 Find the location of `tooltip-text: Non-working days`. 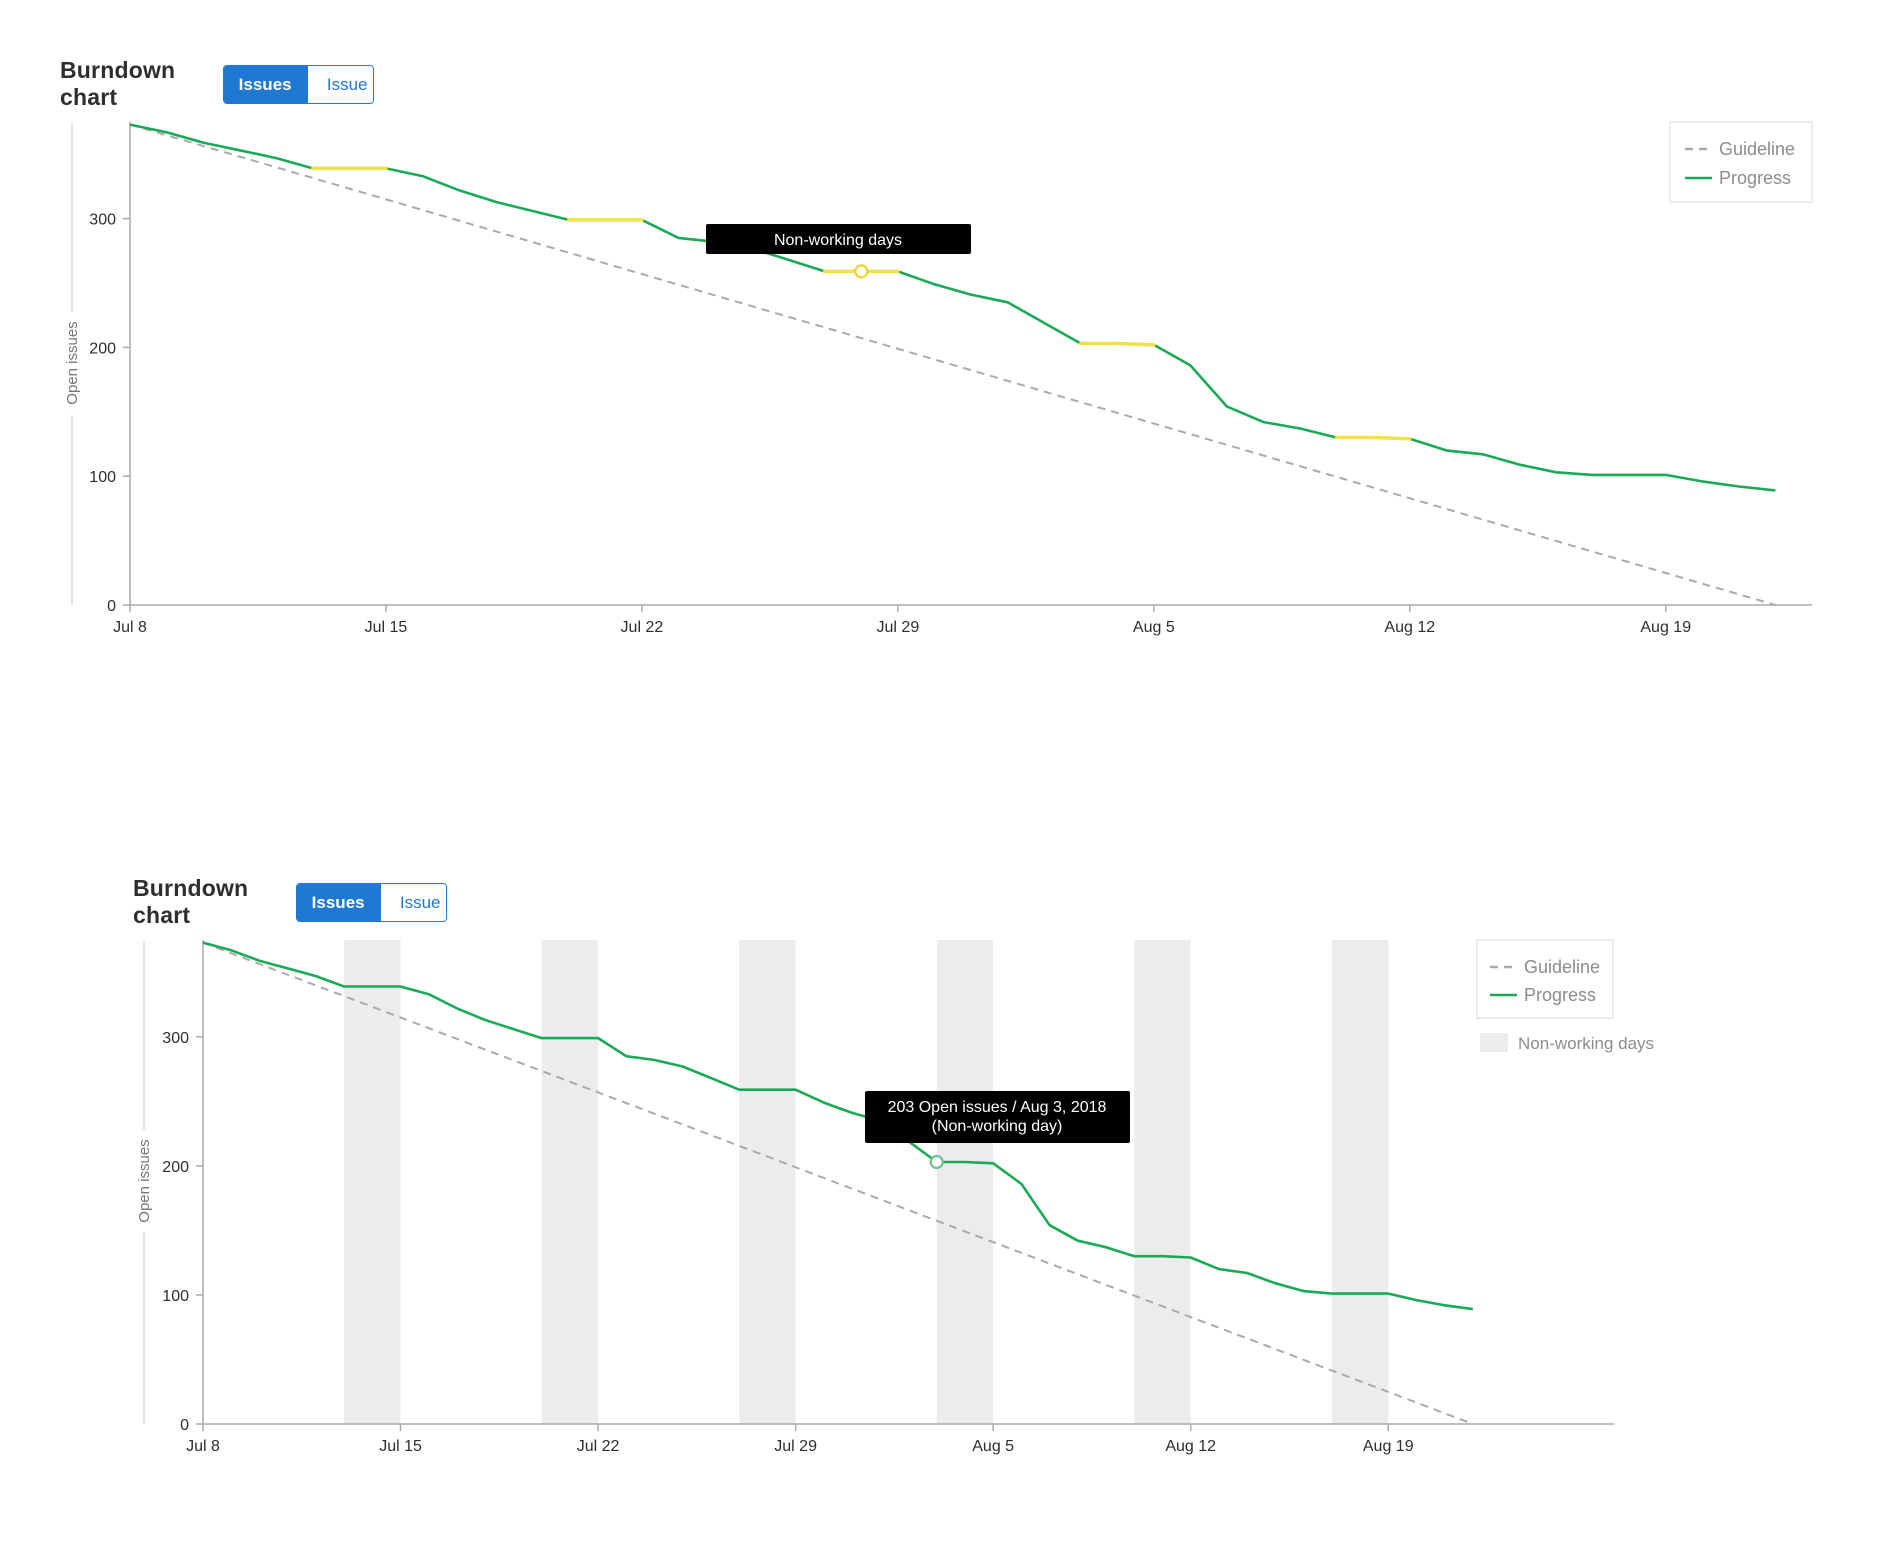

tooltip-text: Non-working days is located at coordinates (838, 240).